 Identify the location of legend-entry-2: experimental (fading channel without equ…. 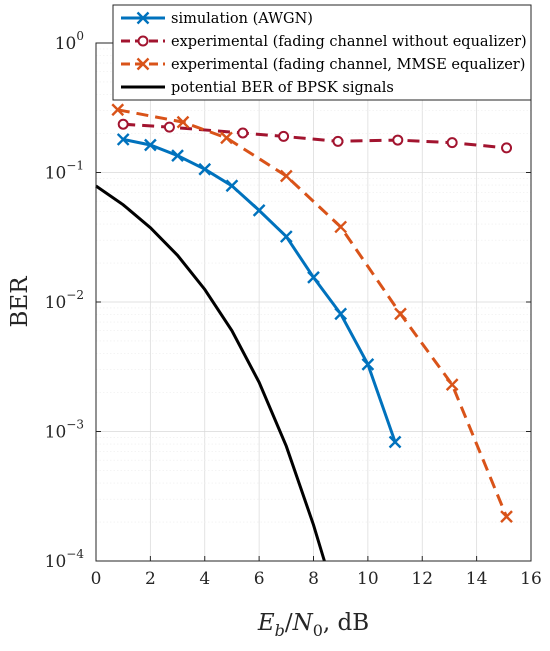
(324, 42).